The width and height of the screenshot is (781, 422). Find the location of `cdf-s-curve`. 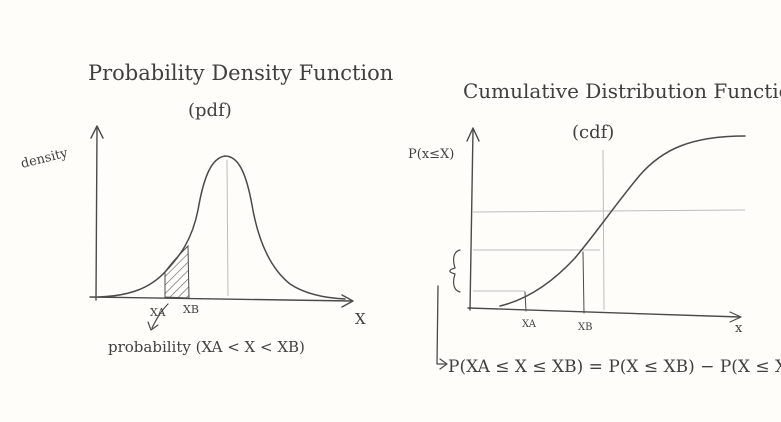

cdf-s-curve is located at coordinates (622, 221).